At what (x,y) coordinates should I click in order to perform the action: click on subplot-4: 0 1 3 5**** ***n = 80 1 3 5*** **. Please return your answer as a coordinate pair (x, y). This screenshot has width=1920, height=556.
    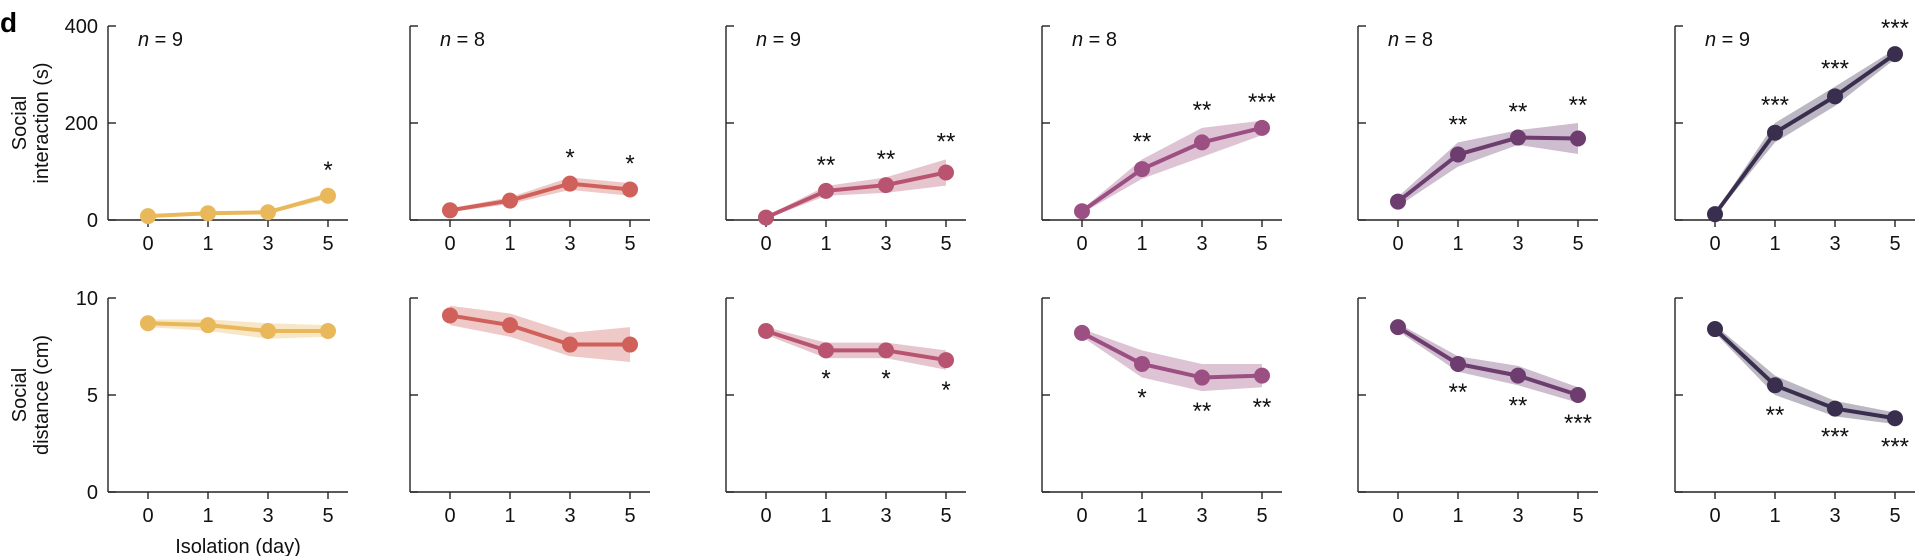
    Looking at the image, I should click on (1161, 276).